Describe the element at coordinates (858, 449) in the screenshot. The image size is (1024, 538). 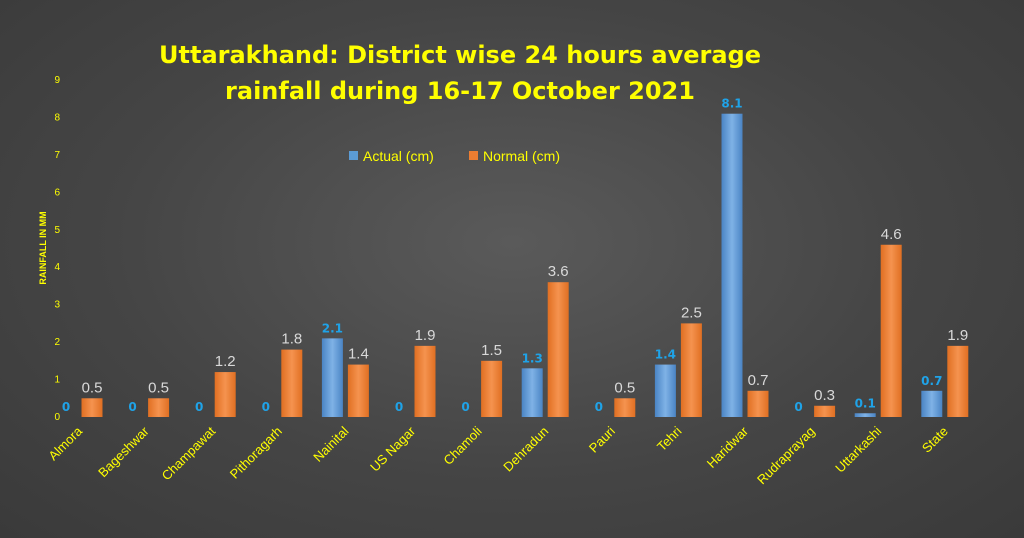
I see `x-tick-label: Uttarkashi` at that location.